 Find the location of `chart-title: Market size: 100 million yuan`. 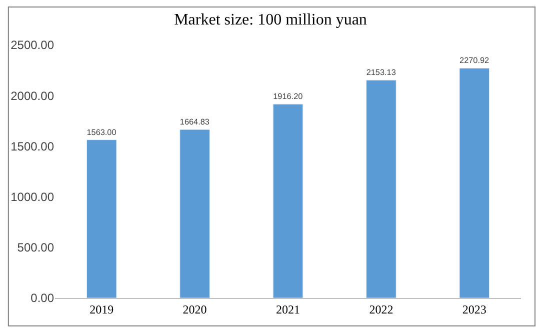

chart-title: Market size: 100 million yuan is located at coordinates (270, 19).